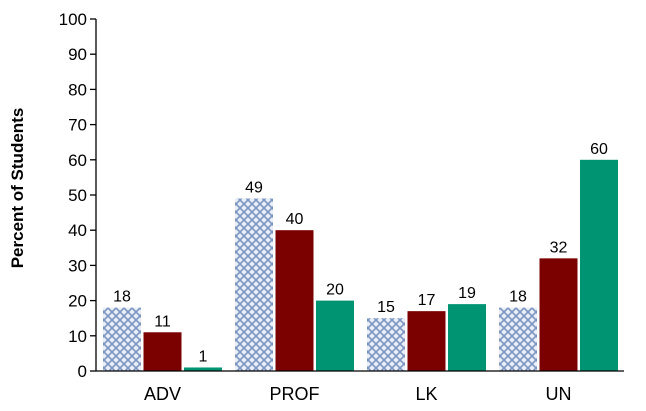 This screenshot has height=411, width=646. What do you see at coordinates (358, 394) in the screenshot?
I see `category-labels: ADV PROF LK UN` at bounding box center [358, 394].